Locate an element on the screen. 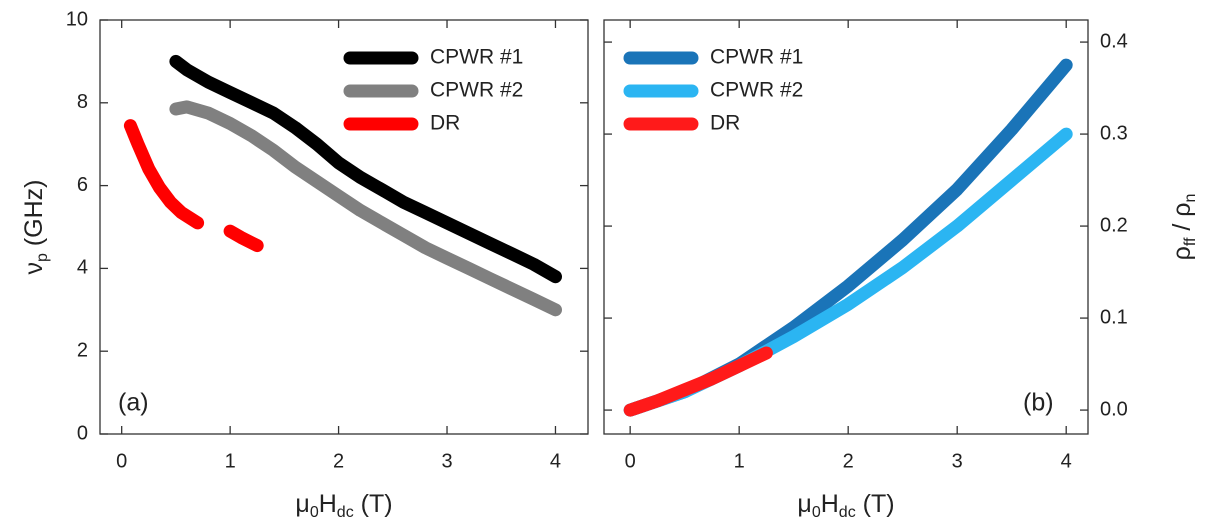 The height and width of the screenshot is (526, 1205). y-tick-label: 0.4 is located at coordinates (1114, 41).